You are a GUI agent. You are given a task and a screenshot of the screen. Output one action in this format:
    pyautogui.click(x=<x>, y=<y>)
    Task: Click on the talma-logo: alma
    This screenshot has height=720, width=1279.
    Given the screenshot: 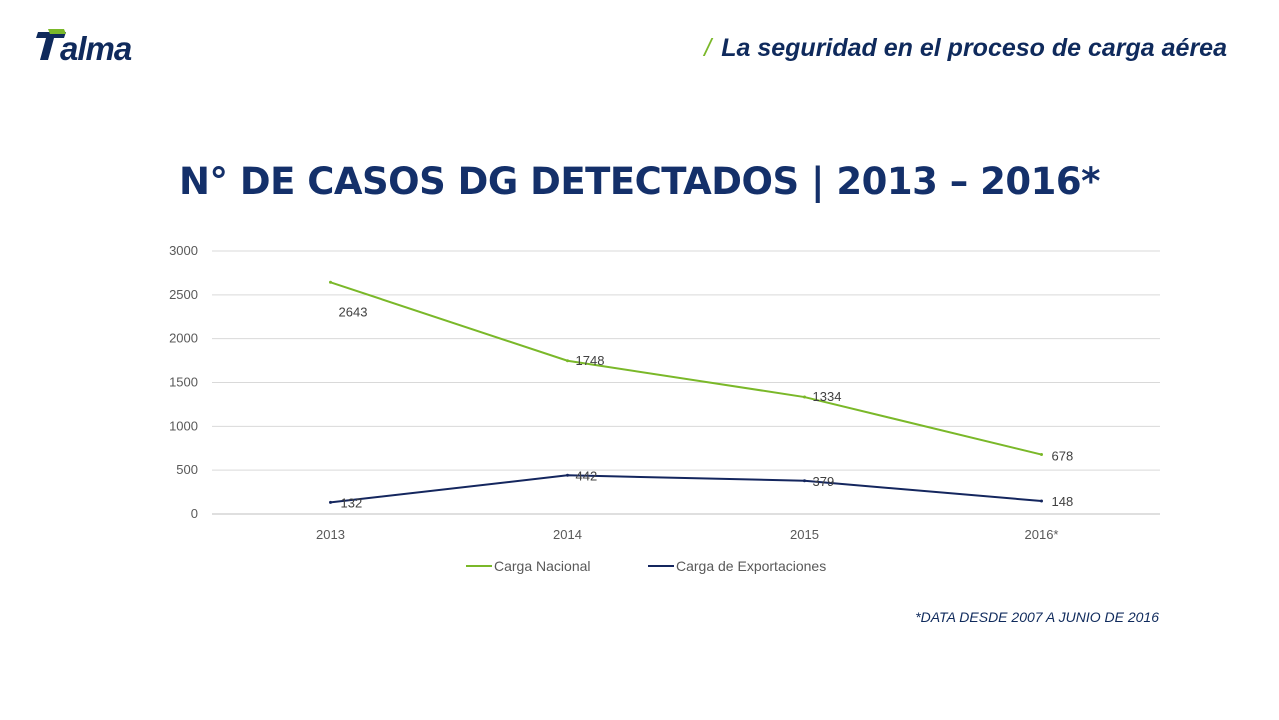 What is the action you would take?
    pyautogui.click(x=97, y=46)
    